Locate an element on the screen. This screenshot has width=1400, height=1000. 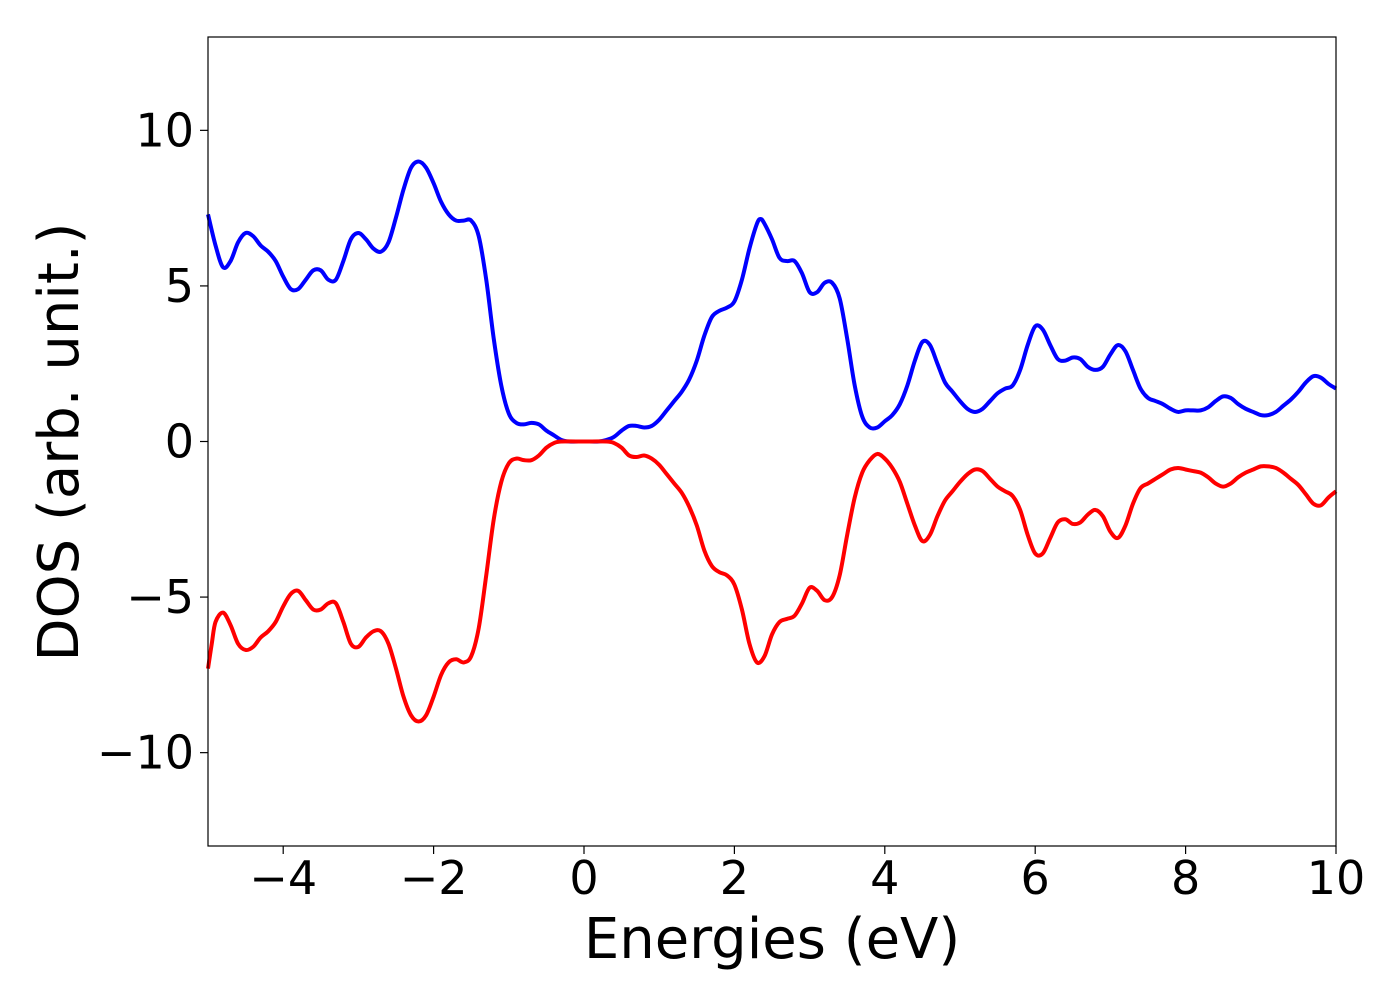
x-tick-label: 10 is located at coordinates (1336, 878).